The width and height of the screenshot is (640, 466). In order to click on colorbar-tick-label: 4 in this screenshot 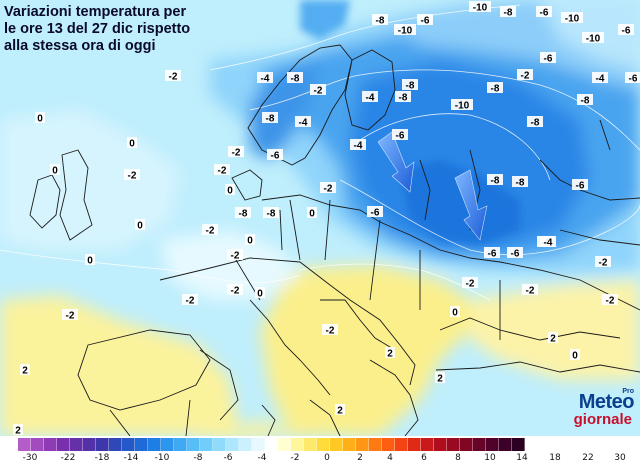, I will do `click(390, 458)`.